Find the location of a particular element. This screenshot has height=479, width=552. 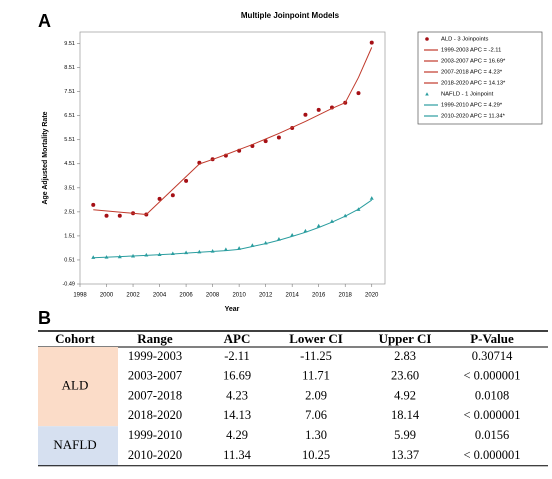

y-tick-label: 8.51 is located at coordinates (69, 68).